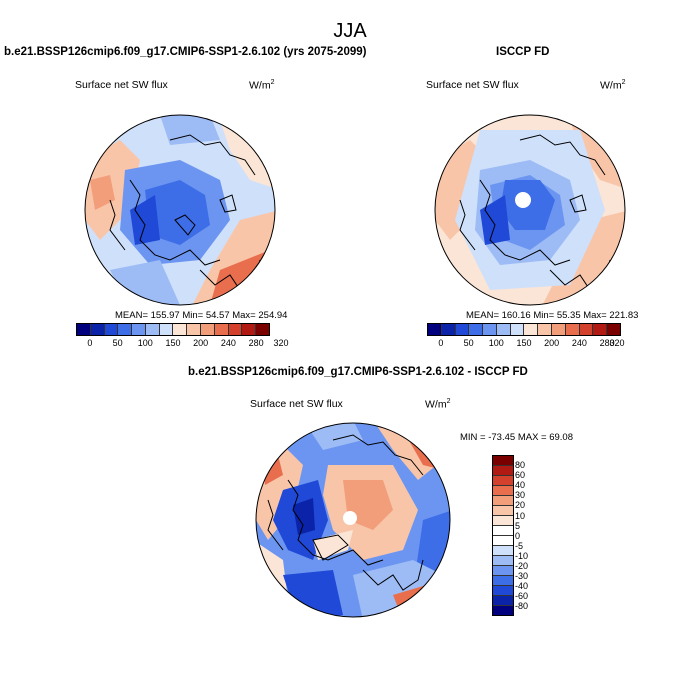 The height and width of the screenshot is (700, 700). I want to click on colorbar-tick: 30, so click(520, 495).